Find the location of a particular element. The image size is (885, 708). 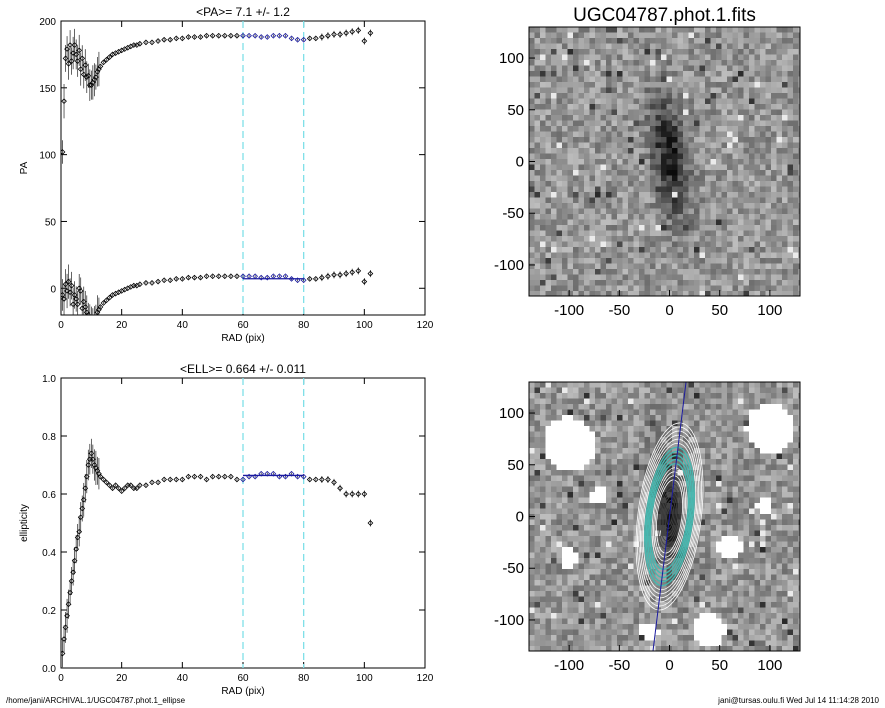

x-tick-label: 60 is located at coordinates (243, 678).